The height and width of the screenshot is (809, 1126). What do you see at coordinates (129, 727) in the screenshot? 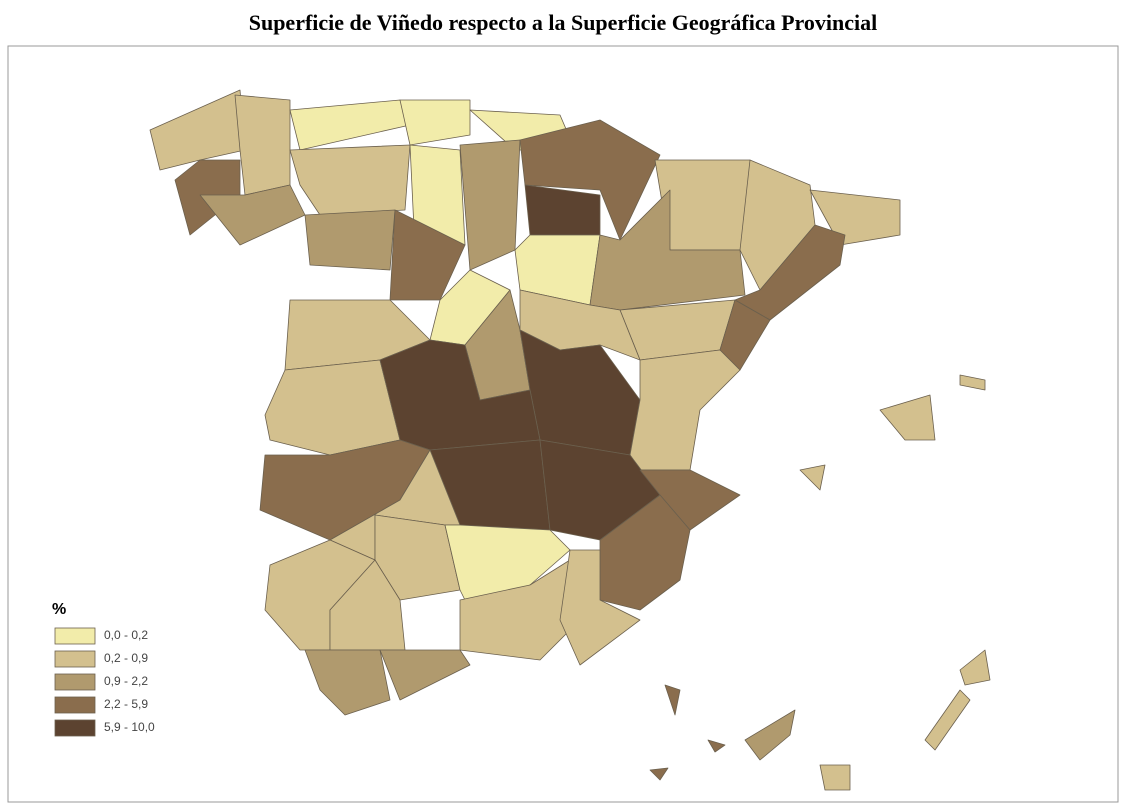
I see `legend-label: 5,9 - 10,0` at bounding box center [129, 727].